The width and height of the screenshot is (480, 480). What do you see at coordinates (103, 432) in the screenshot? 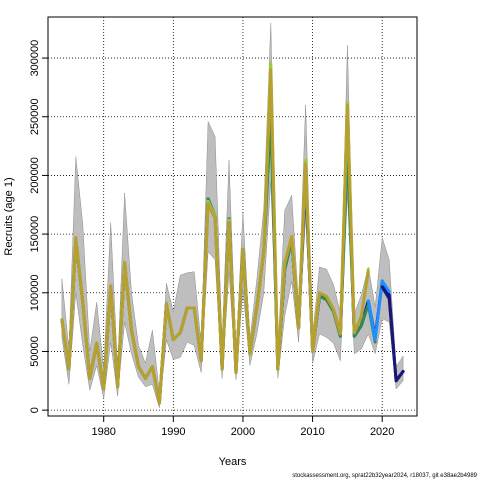
I see `x-tick-label: 1980` at bounding box center [103, 432].